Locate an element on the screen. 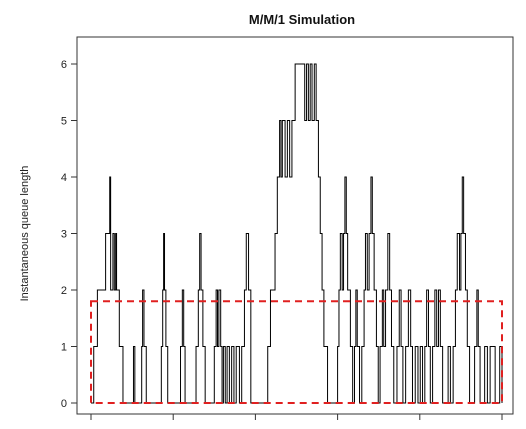 This screenshot has height=429, width=526. y-tick-label: 1 is located at coordinates (64, 348).